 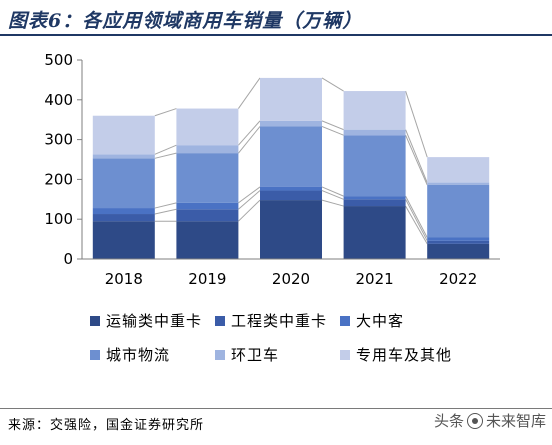 I want to click on x-axis: 2018 2019 2020 2021 2022, so click(x=291, y=273).